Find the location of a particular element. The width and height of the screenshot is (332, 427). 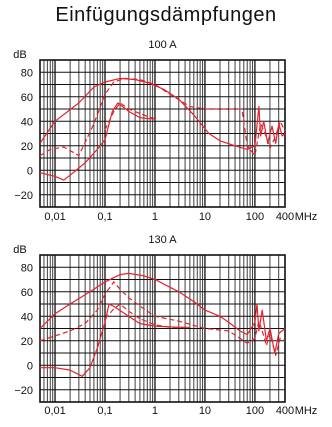

page-title: Einfügungsdämpfungen is located at coordinates (166, 15).